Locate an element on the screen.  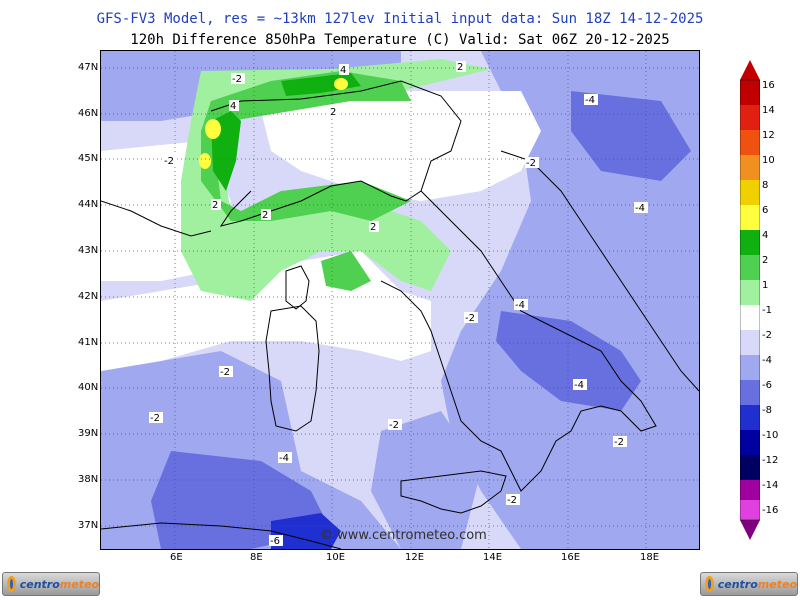
lat-label-42: 42N is located at coordinates (88, 296).